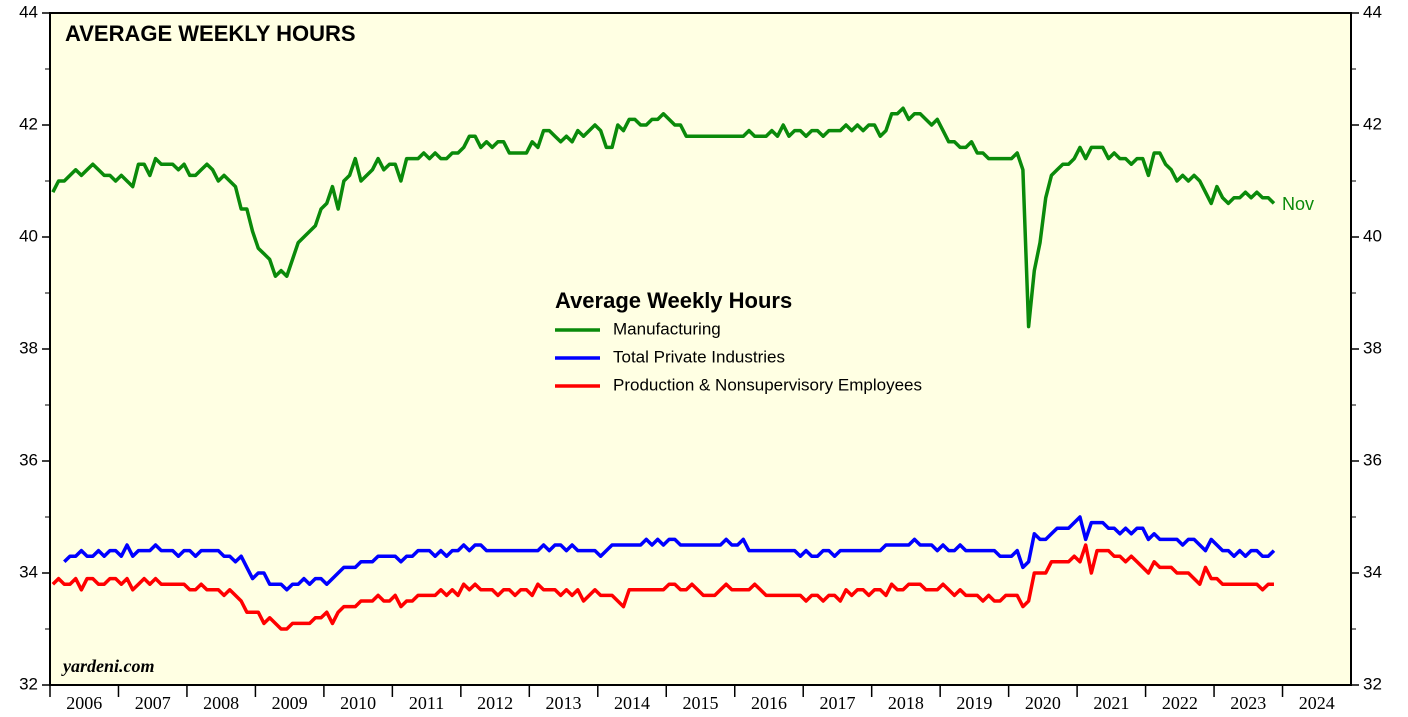 Image resolution: width=1408 pixels, height=717 pixels. Describe the element at coordinates (1248, 703) in the screenshot. I see `x-tick-label: 2023` at that location.